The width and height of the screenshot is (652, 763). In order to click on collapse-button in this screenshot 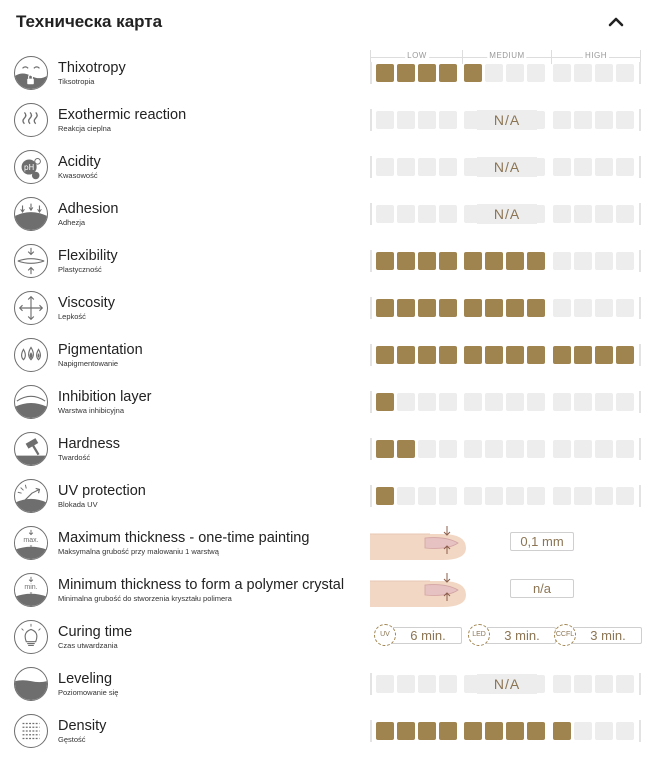, I will do `click(616, 22)`.